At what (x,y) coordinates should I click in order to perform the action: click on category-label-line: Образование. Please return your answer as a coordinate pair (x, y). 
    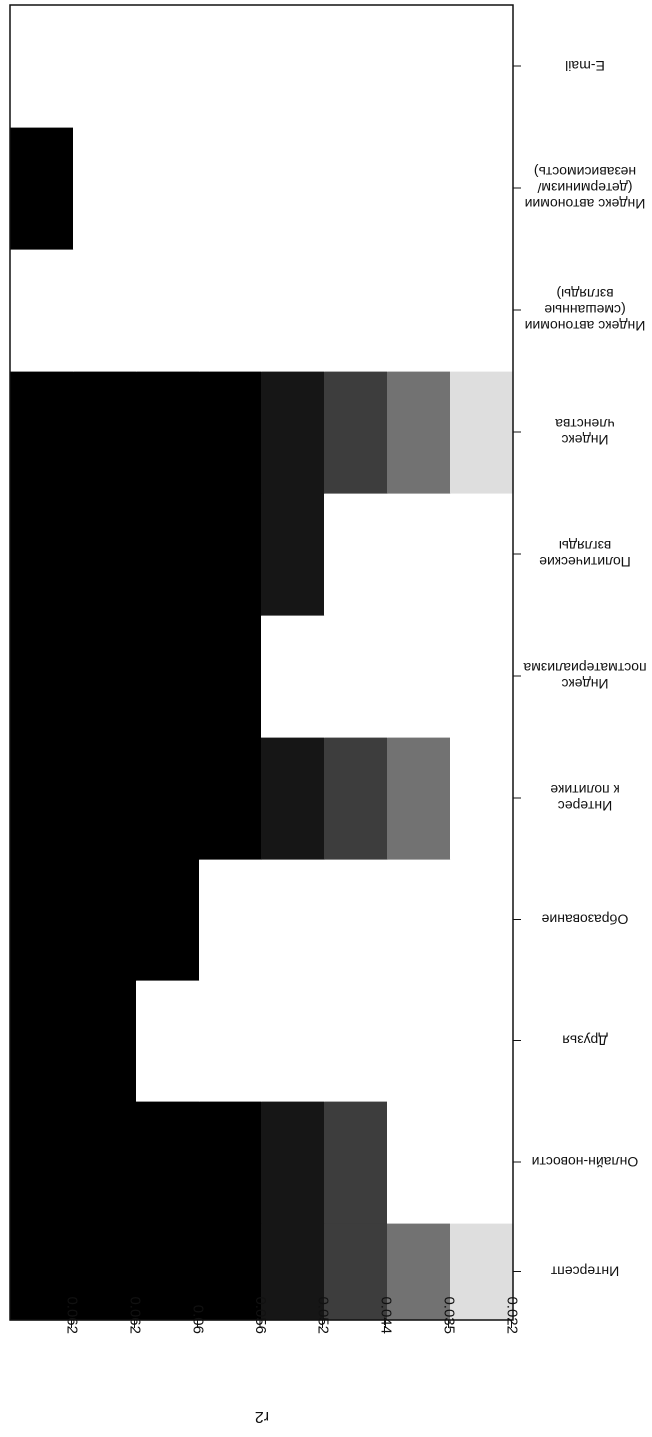
    Looking at the image, I should click on (584, 920).